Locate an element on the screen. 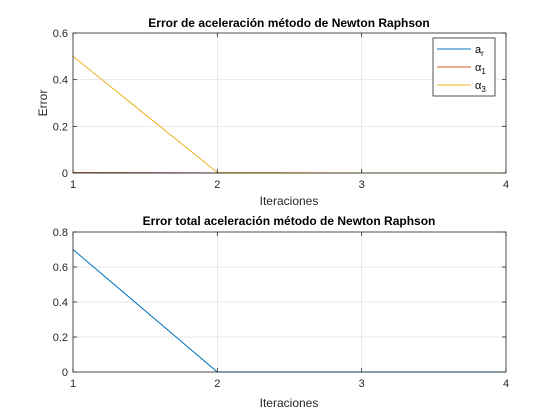  legend-entry-r: ar is located at coordinates (479, 51).